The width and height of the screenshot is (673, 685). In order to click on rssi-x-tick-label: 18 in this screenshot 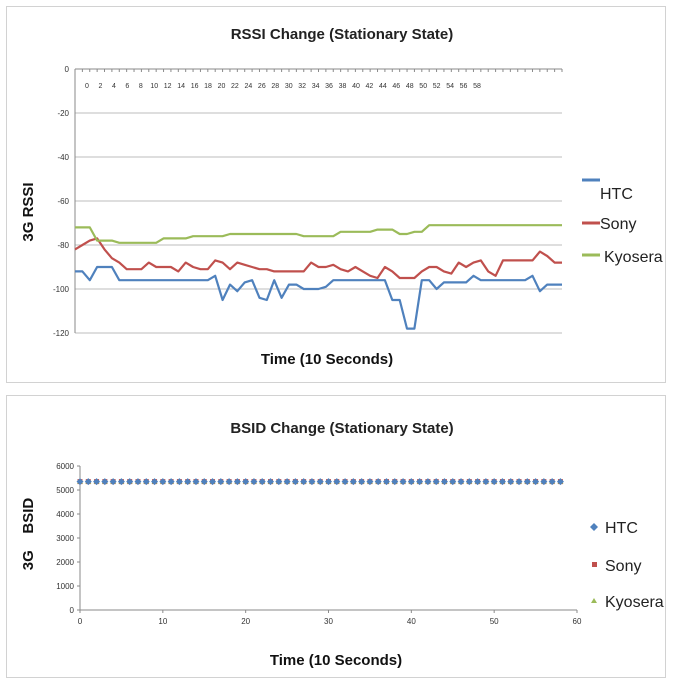, I will do `click(208, 86)`.